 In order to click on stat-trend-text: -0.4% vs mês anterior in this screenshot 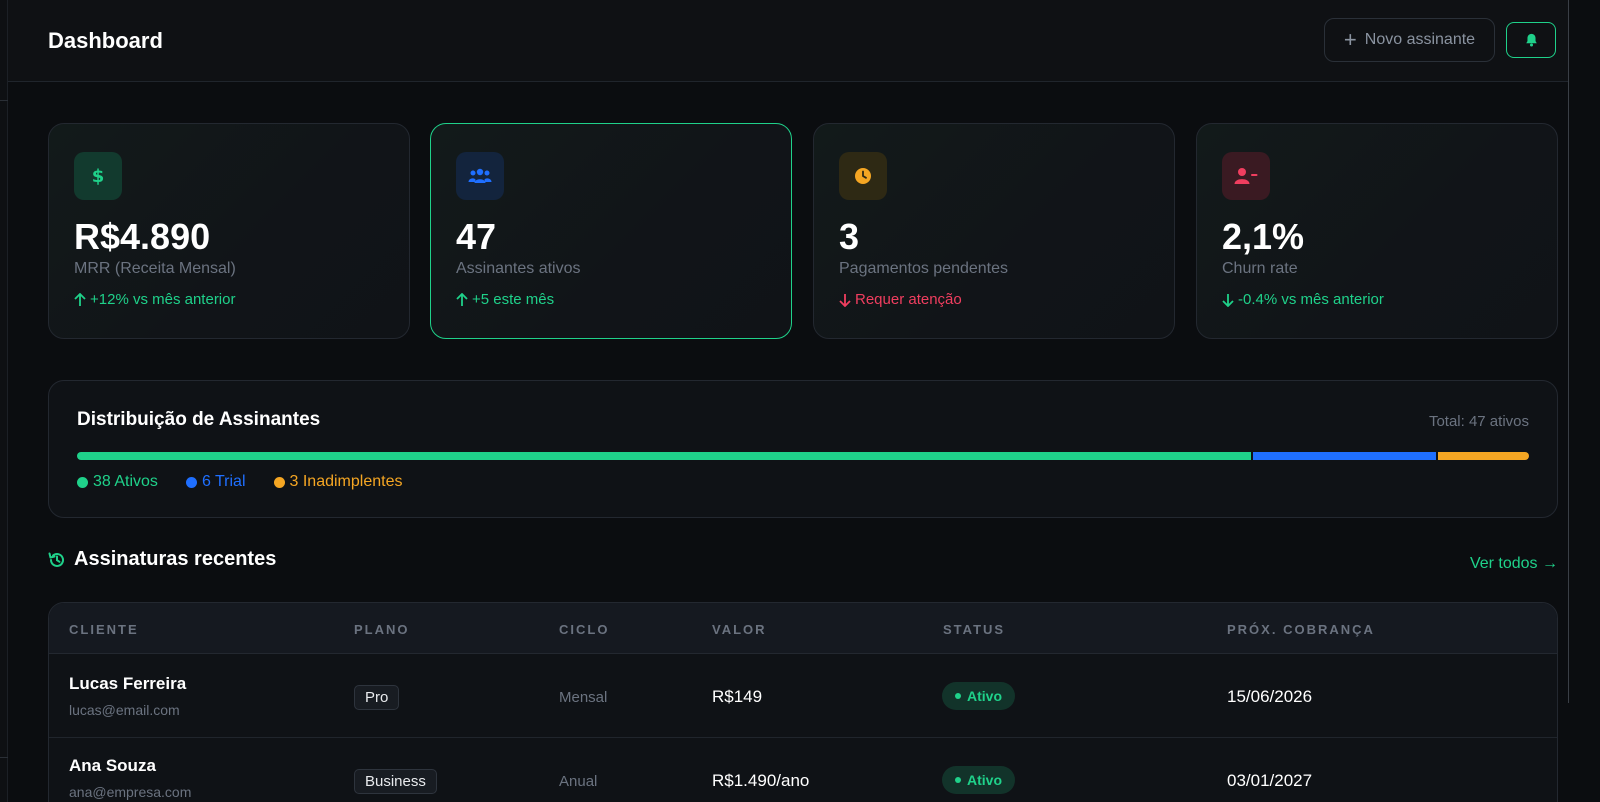, I will do `click(1311, 299)`.